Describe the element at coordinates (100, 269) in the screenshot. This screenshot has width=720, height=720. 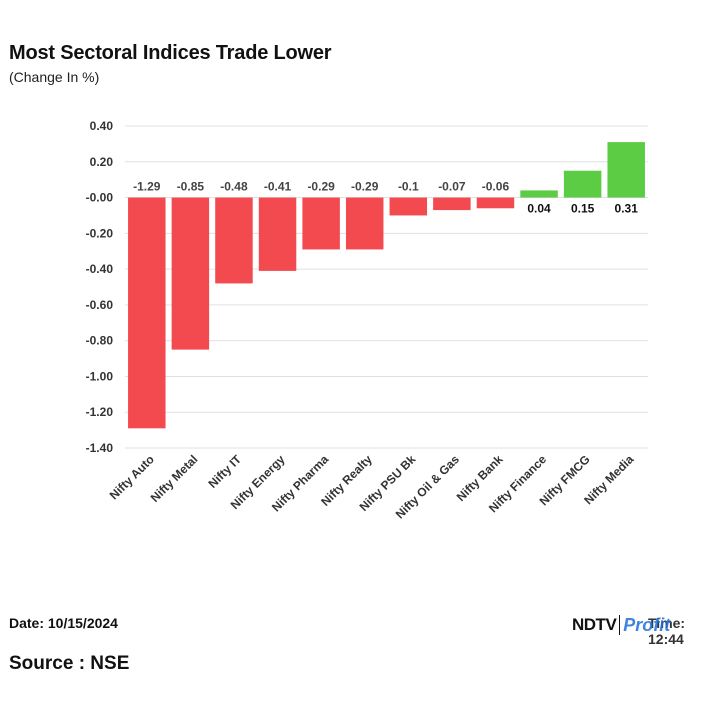
I see `y-tick-label: -0.40` at that location.